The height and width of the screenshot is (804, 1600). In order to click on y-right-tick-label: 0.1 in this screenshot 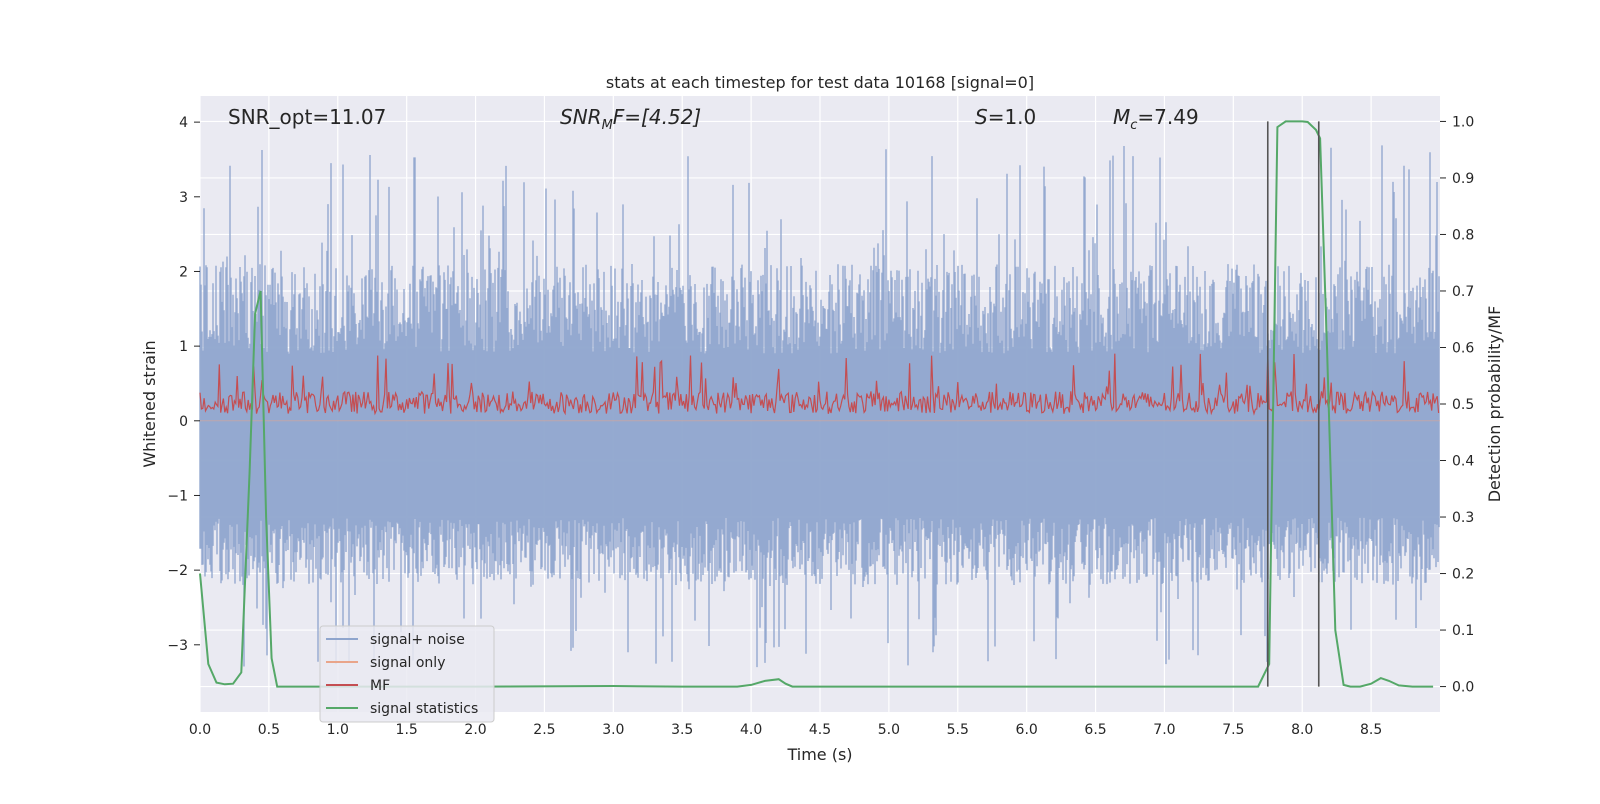, I will do `click(1463, 631)`.